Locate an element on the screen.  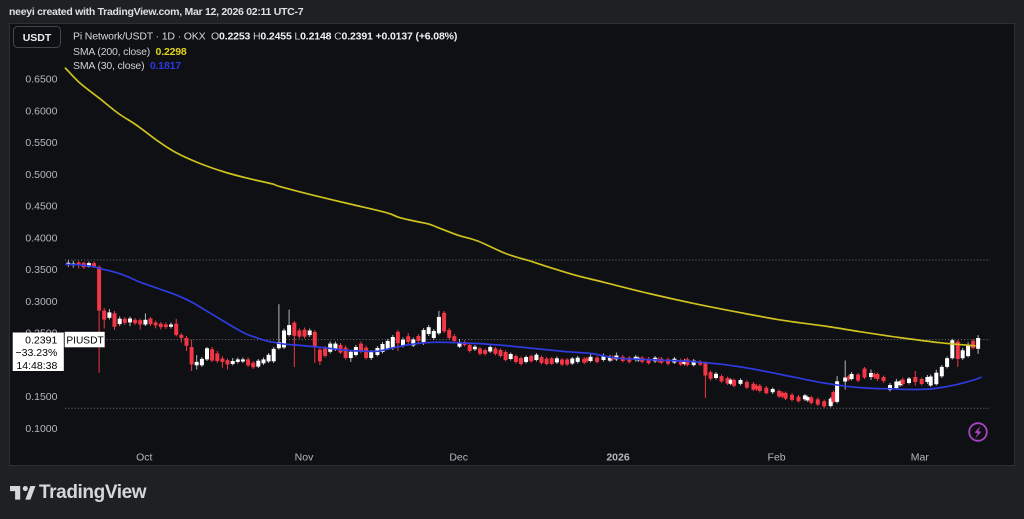
svg-text: −33.23% is located at coordinates (37, 353).